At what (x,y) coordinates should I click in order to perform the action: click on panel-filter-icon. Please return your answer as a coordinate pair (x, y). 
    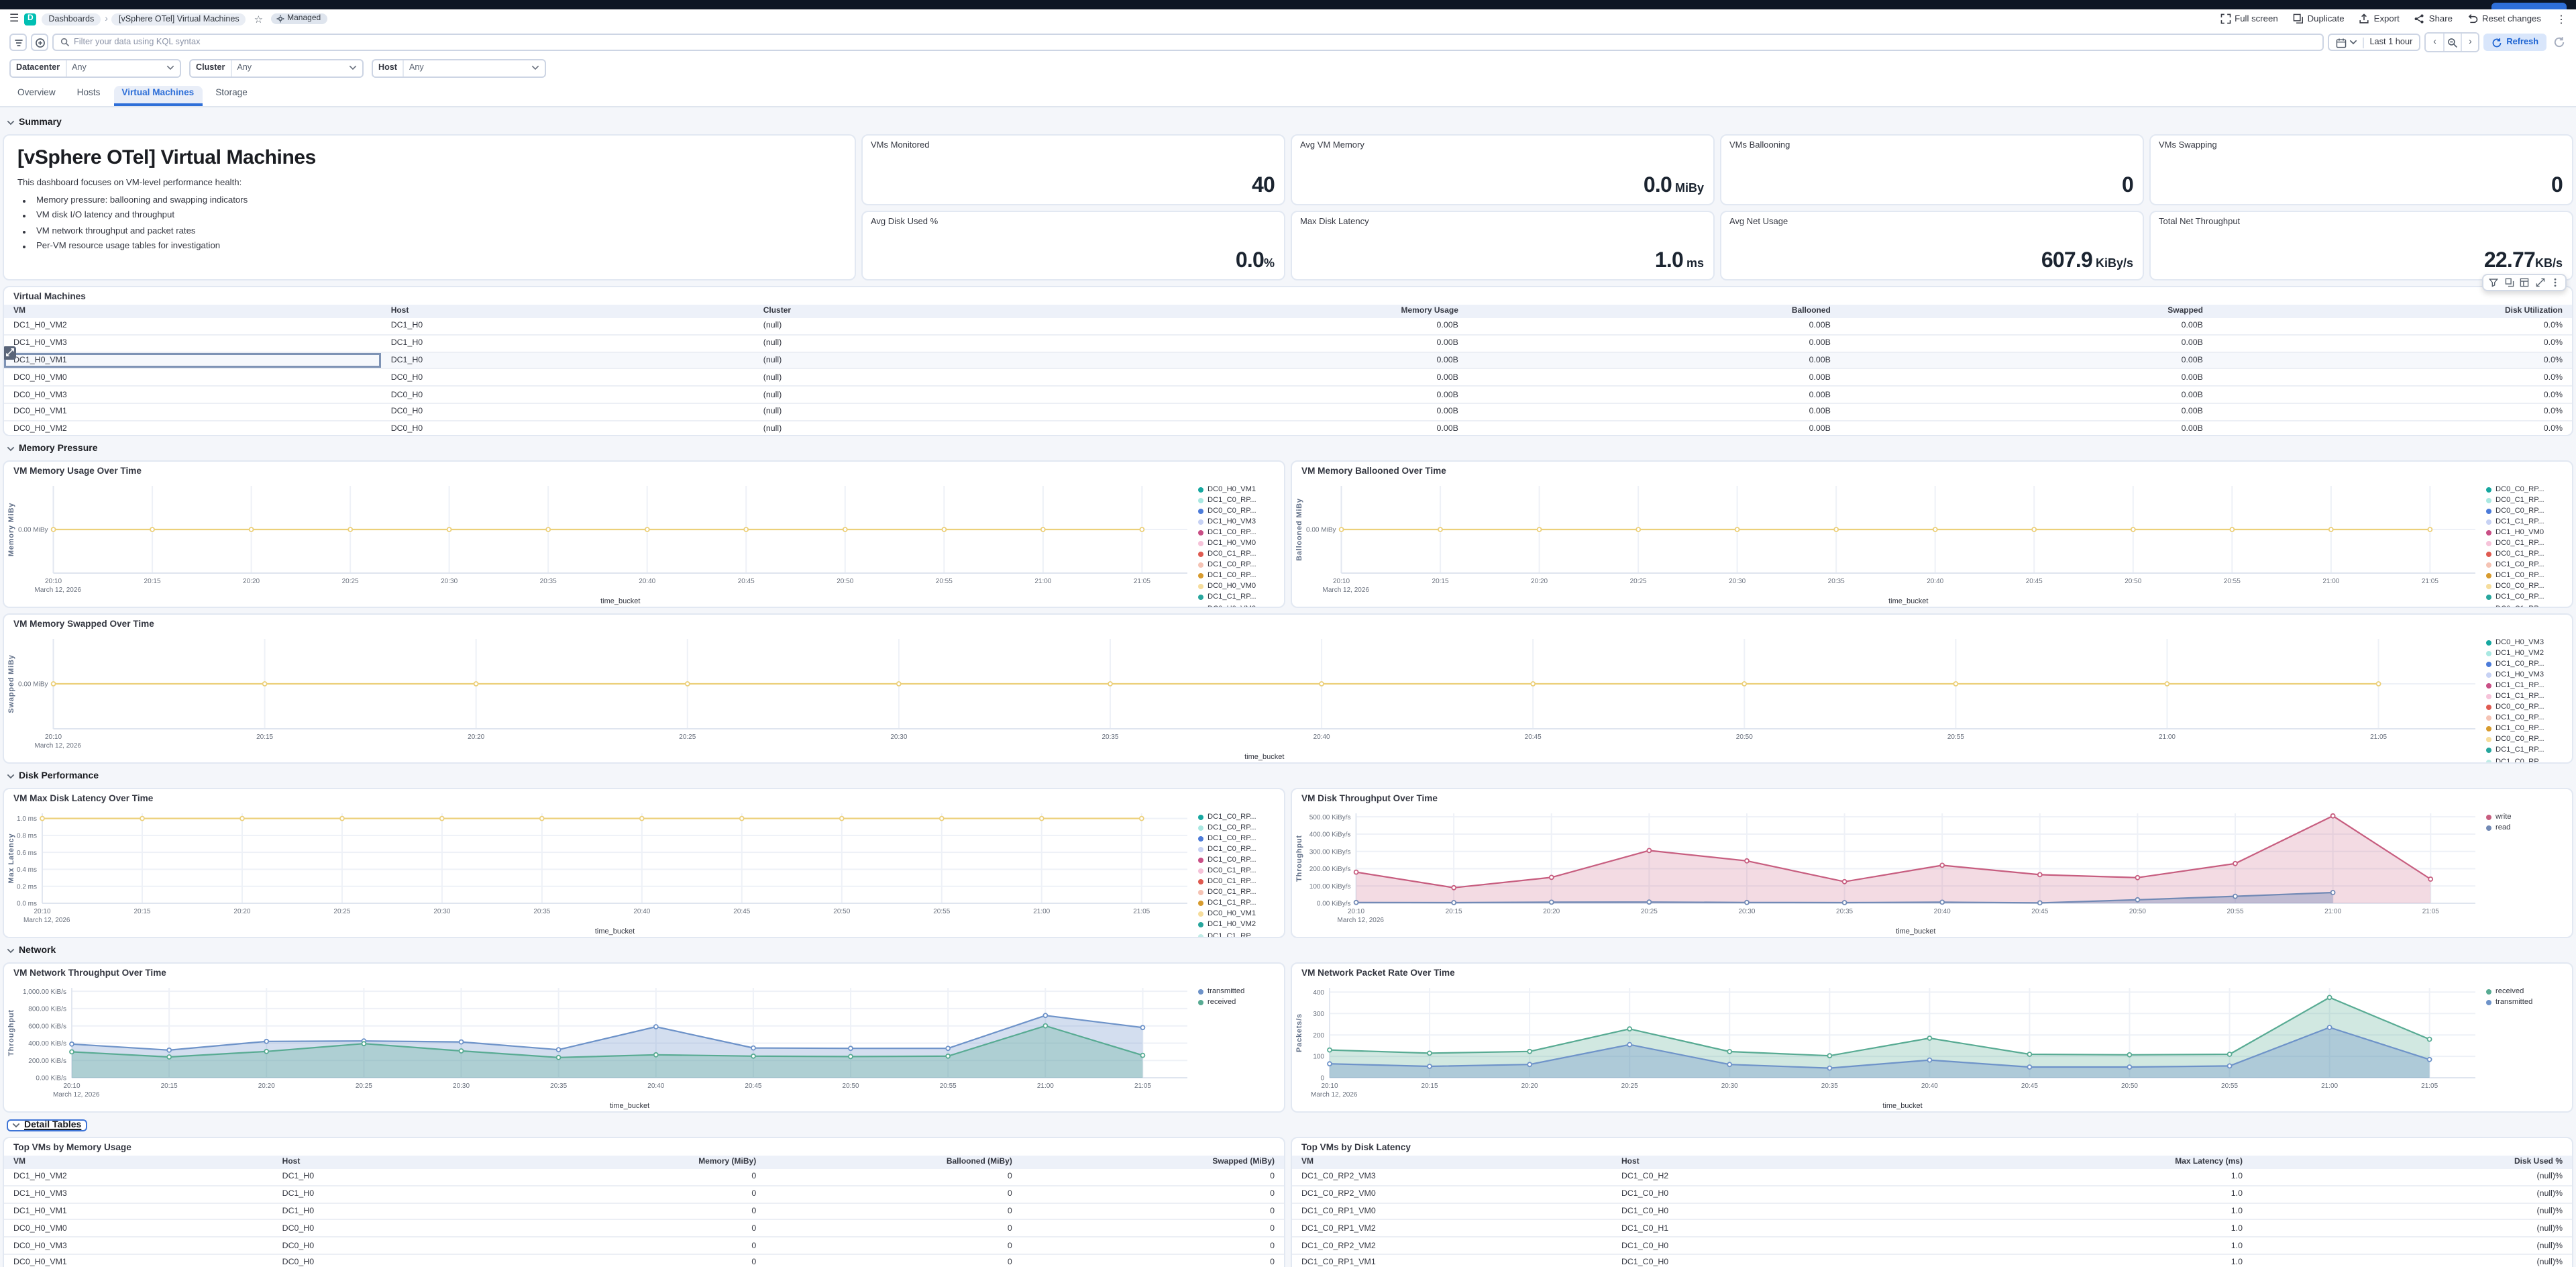
    Looking at the image, I should click on (2493, 282).